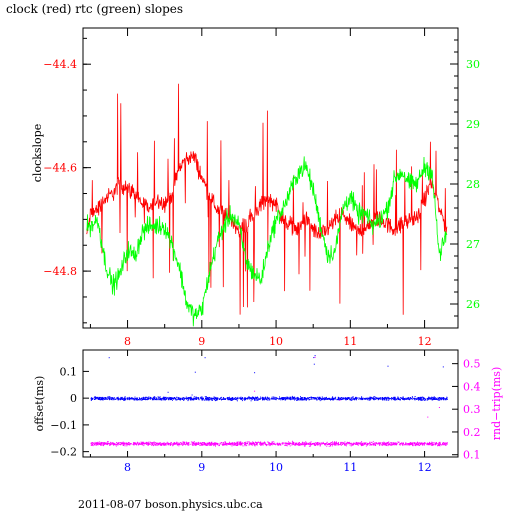  Describe the element at coordinates (127, 341) in the screenshot. I see `top-x-tick-label: 8` at that location.